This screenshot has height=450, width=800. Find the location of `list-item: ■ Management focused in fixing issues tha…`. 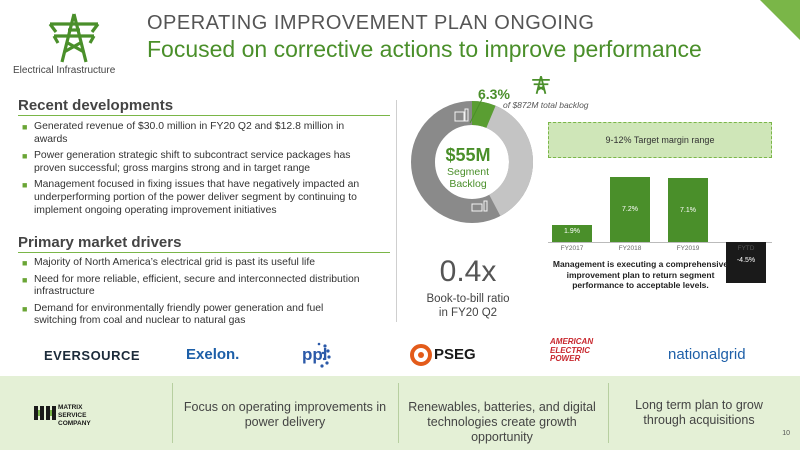

list-item: ■ Management focused in fixing issues tha… is located at coordinates (191, 197).